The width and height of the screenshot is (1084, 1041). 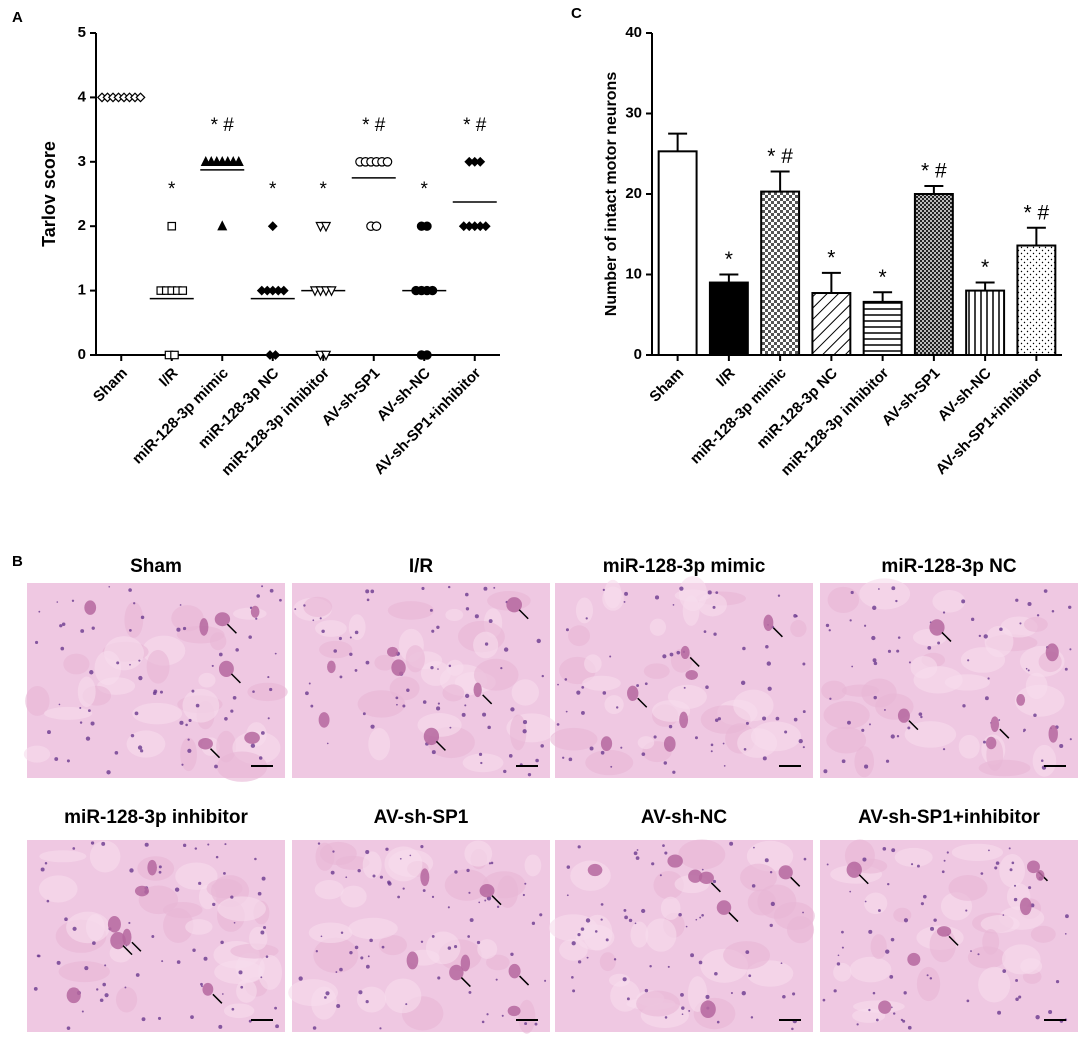 I want to click on image-title: miR-128-3p mimic, so click(x=684, y=566).